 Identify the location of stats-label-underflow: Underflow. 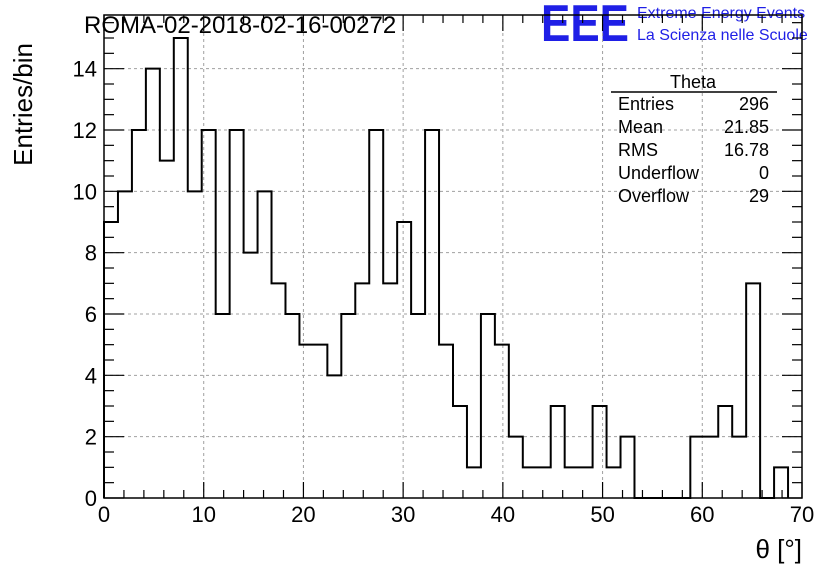
(659, 173).